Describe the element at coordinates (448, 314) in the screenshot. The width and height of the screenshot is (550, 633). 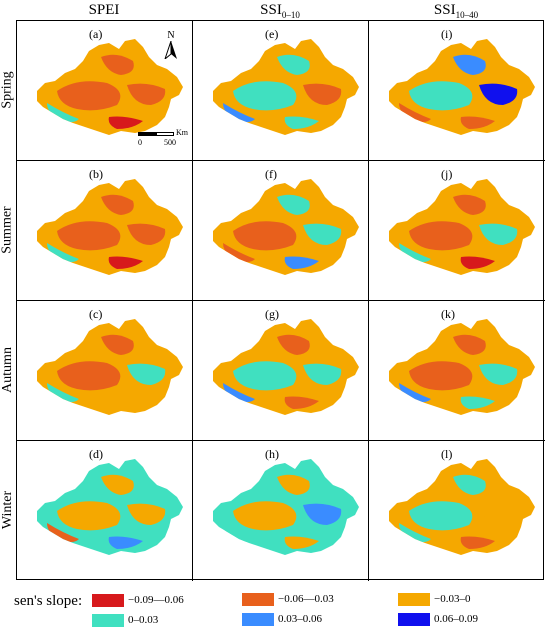
I see `panel-label: (k)` at that location.